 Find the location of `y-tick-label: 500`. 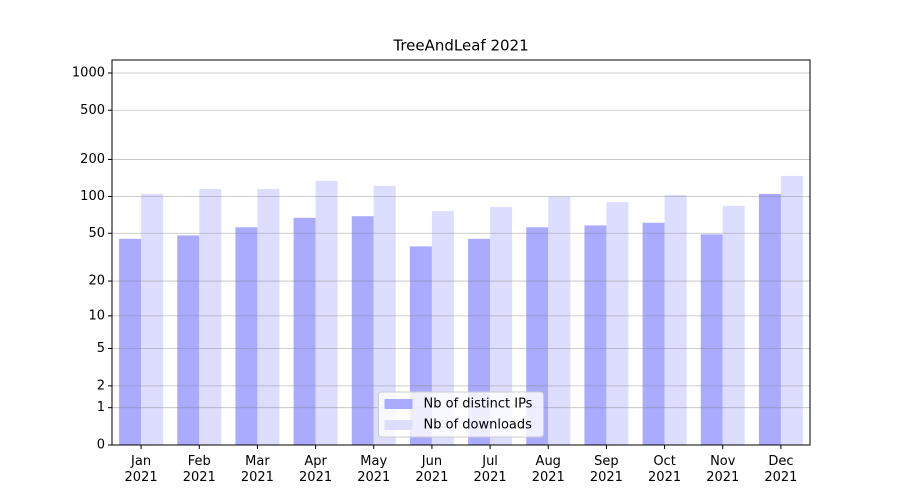

y-tick-label: 500 is located at coordinates (92, 110).